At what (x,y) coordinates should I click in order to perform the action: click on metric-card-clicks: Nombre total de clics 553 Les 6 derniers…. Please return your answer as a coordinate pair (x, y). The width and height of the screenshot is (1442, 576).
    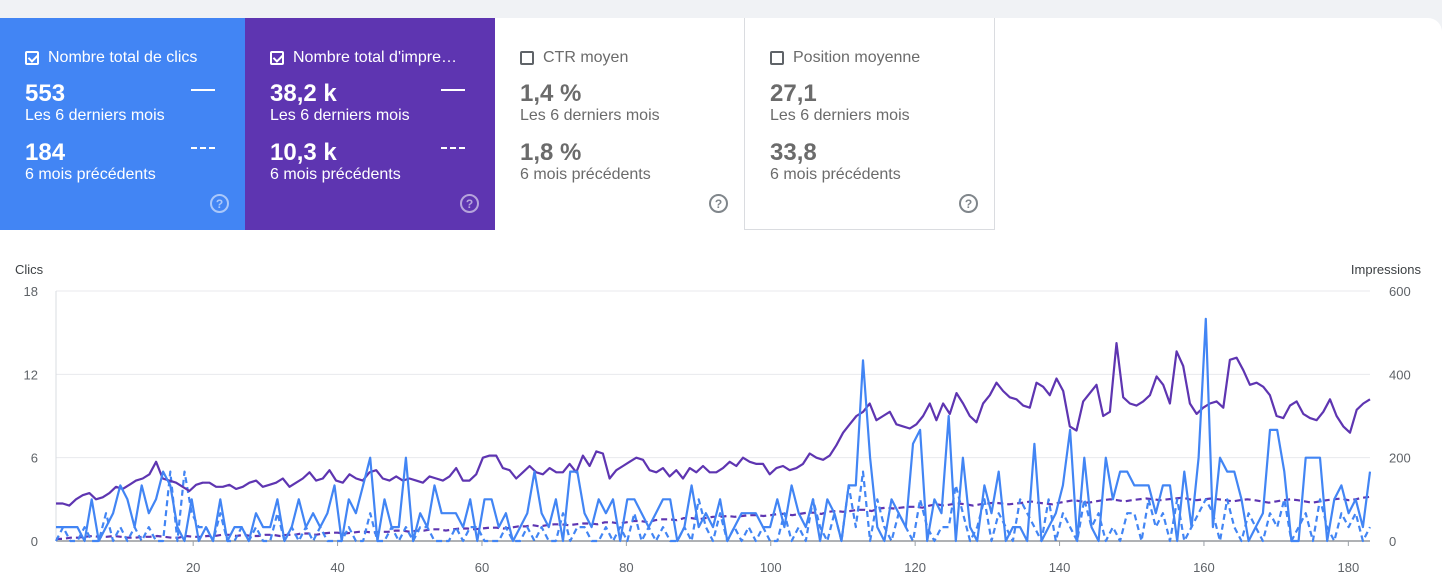
    Looking at the image, I should click on (122, 124).